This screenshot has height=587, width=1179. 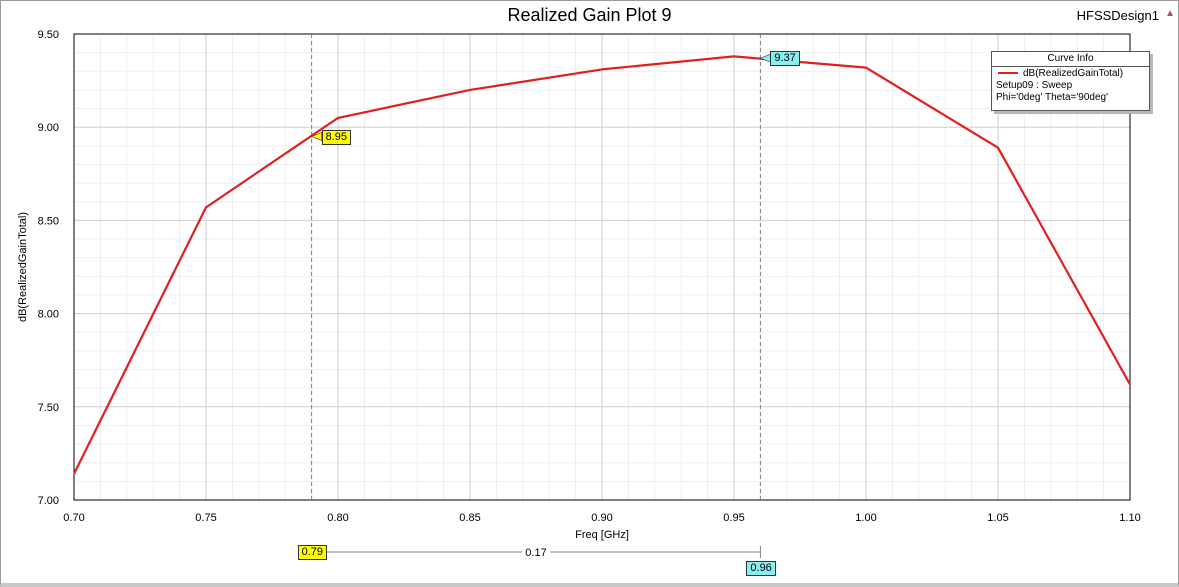 I want to click on x-tick-label: 0.80, so click(x=337, y=518).